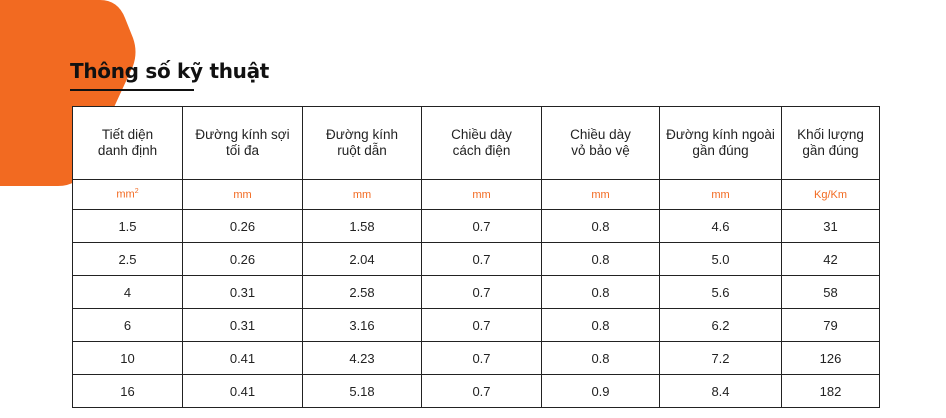 Image resolution: width=946 pixels, height=418 pixels. I want to click on column-header: Đường kính ngoài gần đúng, so click(720, 143).